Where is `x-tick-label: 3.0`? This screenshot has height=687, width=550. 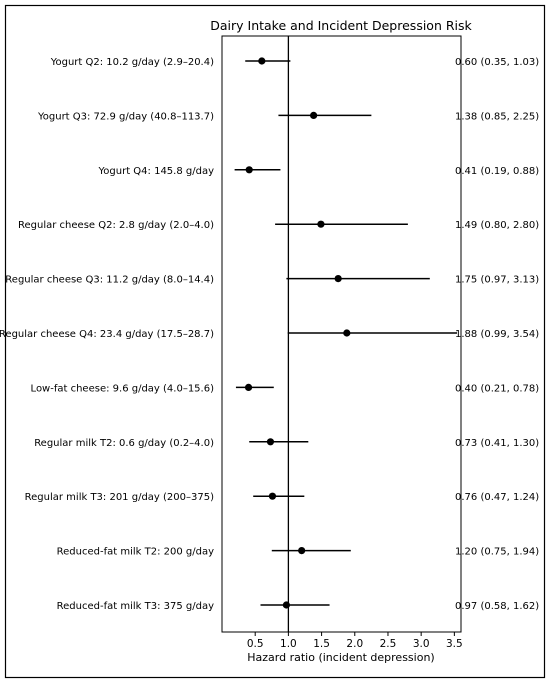
x-tick-label: 3.0 is located at coordinates (421, 644).